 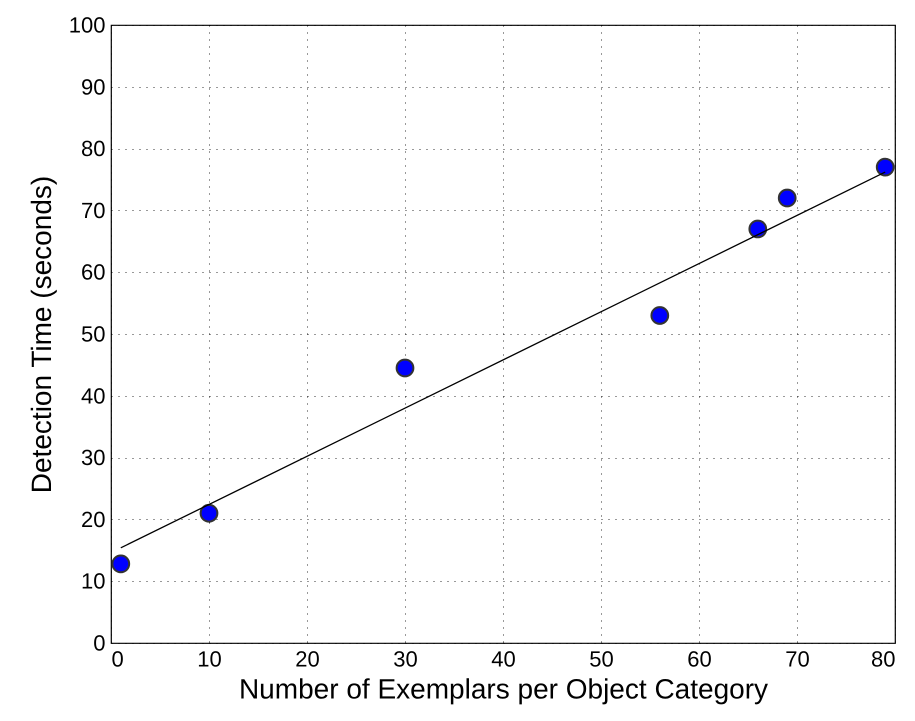 I want to click on x-tick-label: 80, so click(x=883, y=659).